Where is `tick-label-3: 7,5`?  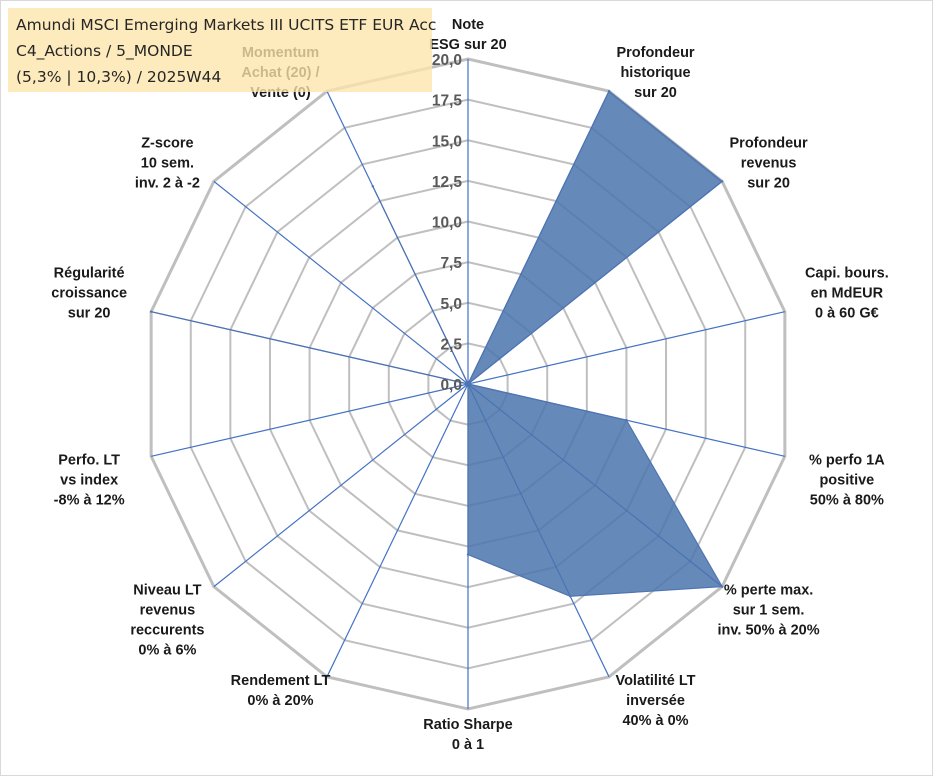
tick-label-3: 7,5 is located at coordinates (451, 263).